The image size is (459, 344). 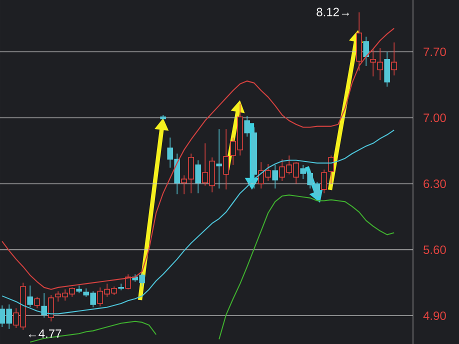 What do you see at coordinates (333, 12) in the screenshot?
I see `annotation: 8.12→` at bounding box center [333, 12].